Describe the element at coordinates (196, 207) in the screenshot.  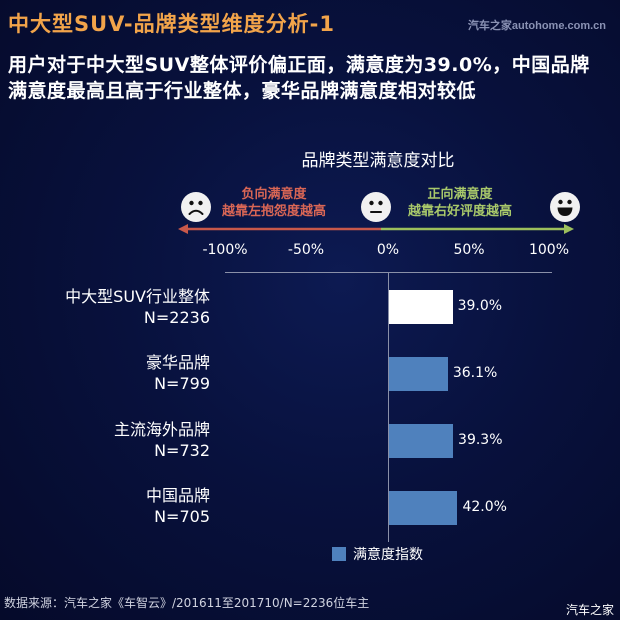
I see `sad-face-icon` at that location.